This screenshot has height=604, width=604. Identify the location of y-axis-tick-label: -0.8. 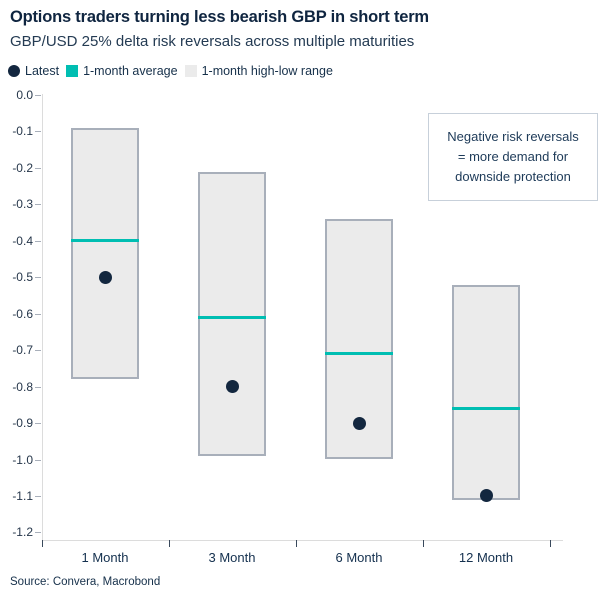
(22, 386).